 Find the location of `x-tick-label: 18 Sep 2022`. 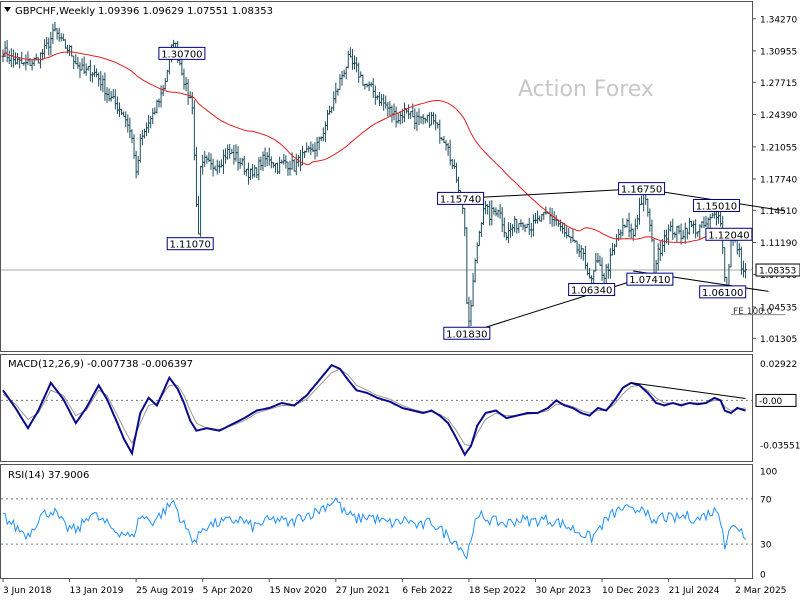

x-tick-label: 18 Sep 2022 is located at coordinates (497, 591).